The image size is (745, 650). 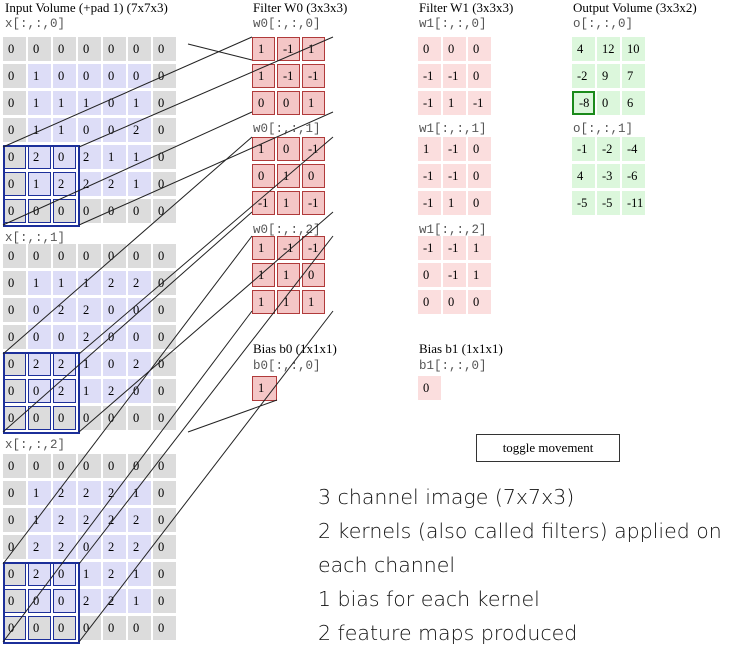 I want to click on output-cell: 9, so click(x=608, y=76).